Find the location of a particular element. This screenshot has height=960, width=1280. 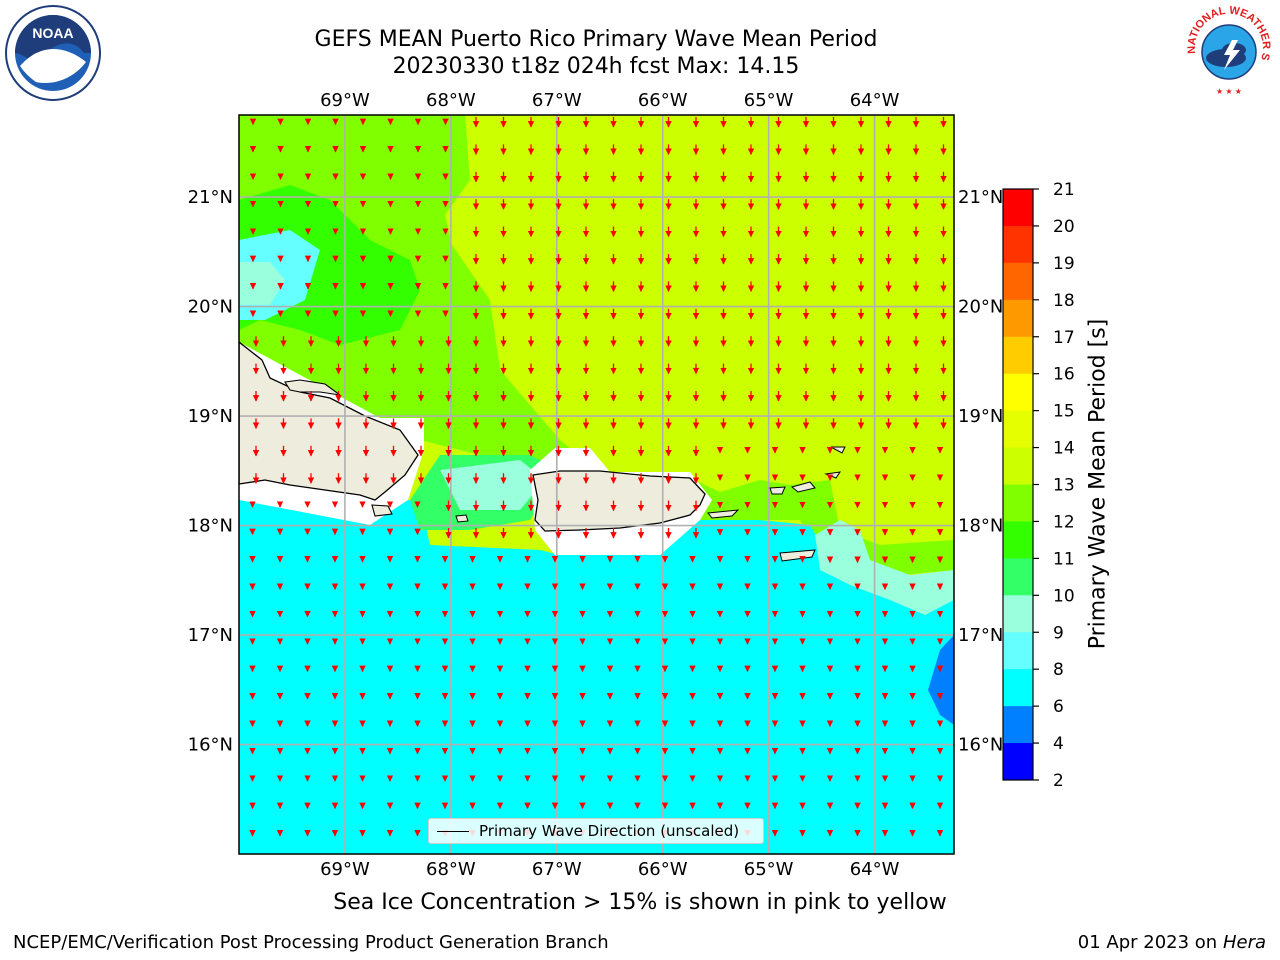

colorbar-tick-label: 11 is located at coordinates (1064, 559).